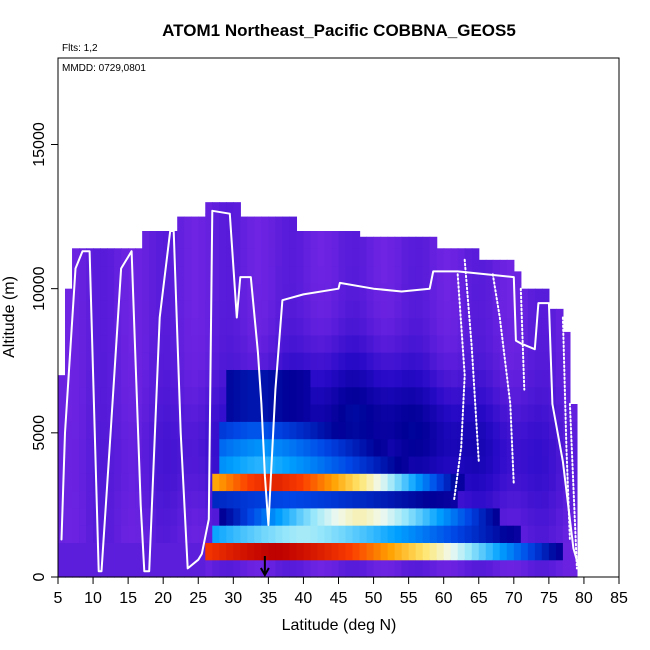  What do you see at coordinates (339, 30) in the screenshot?
I see `chart-title: ATOM1 Northeast_Pacific COBBNA_GEOS5` at bounding box center [339, 30].